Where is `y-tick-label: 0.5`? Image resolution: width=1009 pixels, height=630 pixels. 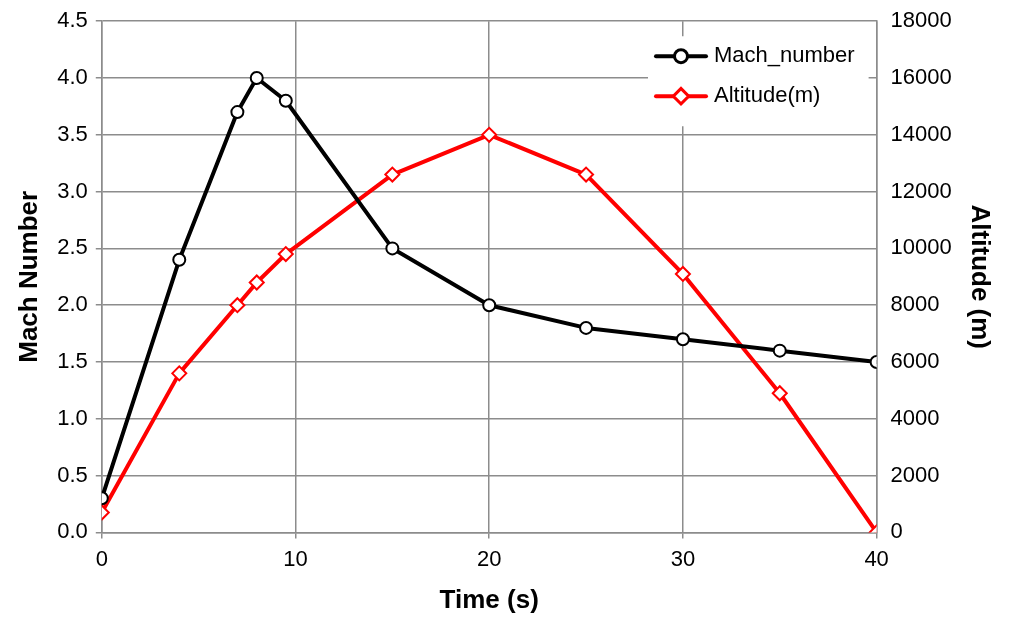
y-tick-label: 0.5 is located at coordinates (72, 474).